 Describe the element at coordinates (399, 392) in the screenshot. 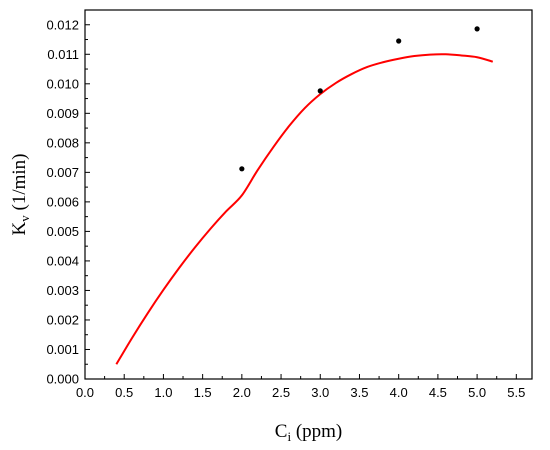

I see `x-tick-label: 4.0` at that location.